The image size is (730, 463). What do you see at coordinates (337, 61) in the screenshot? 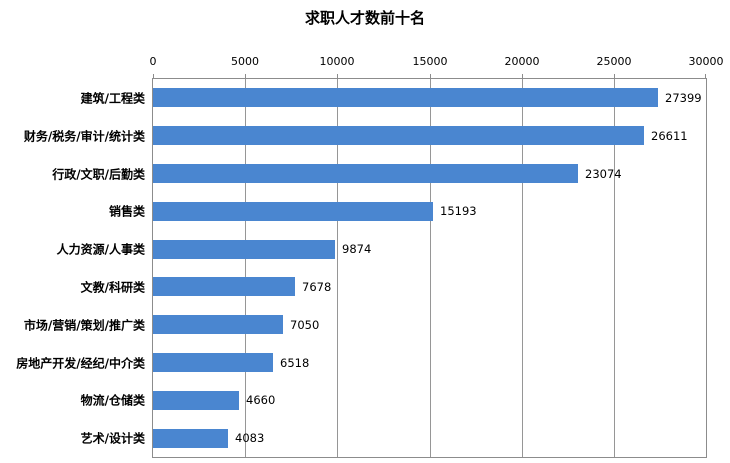
I see `axis-tick-label: 10000` at bounding box center [337, 61].